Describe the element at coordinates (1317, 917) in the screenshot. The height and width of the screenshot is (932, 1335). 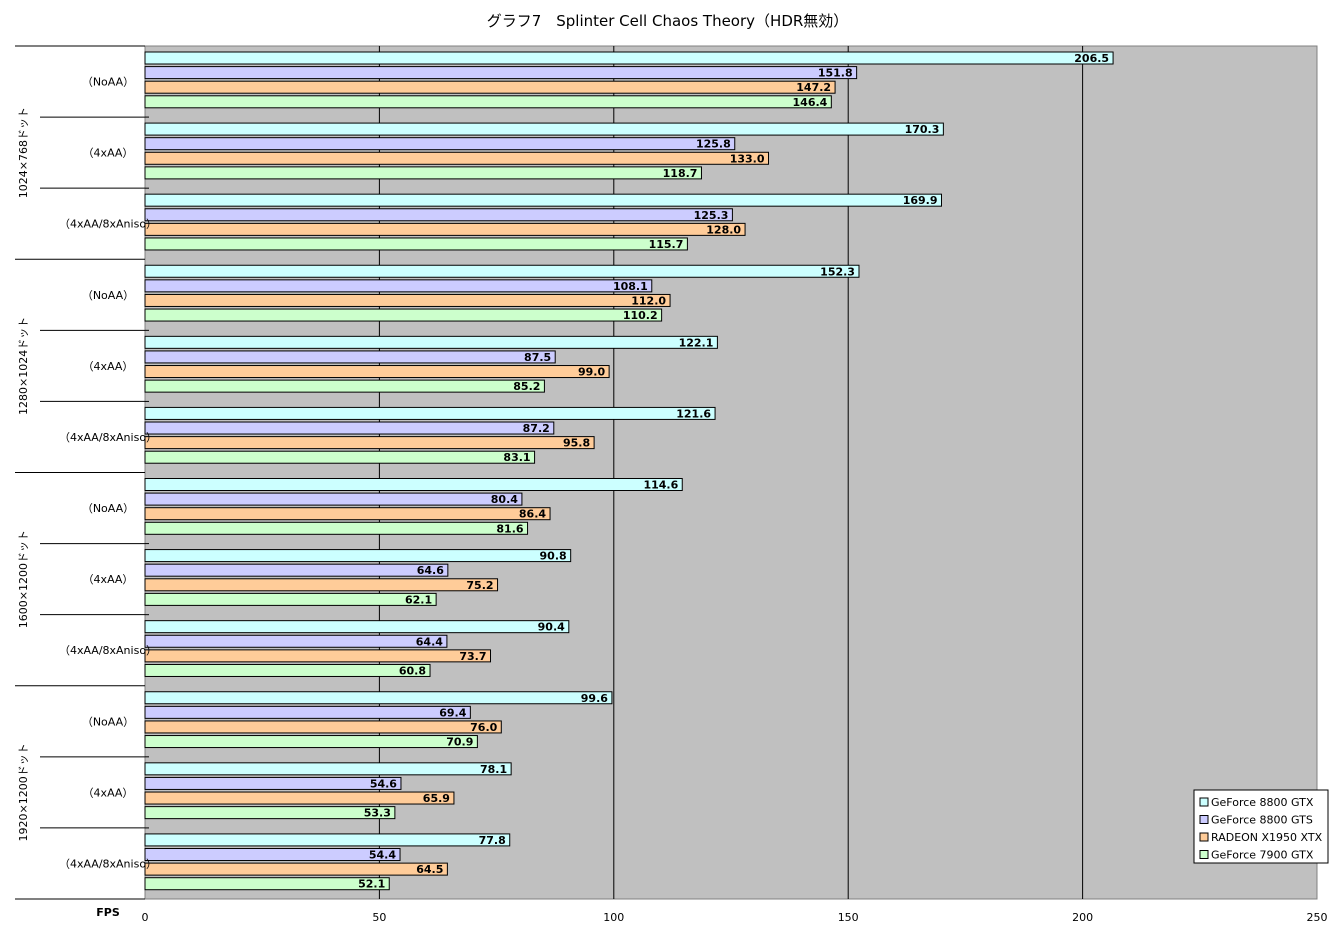
I see `x-tick-label: 250` at that location.